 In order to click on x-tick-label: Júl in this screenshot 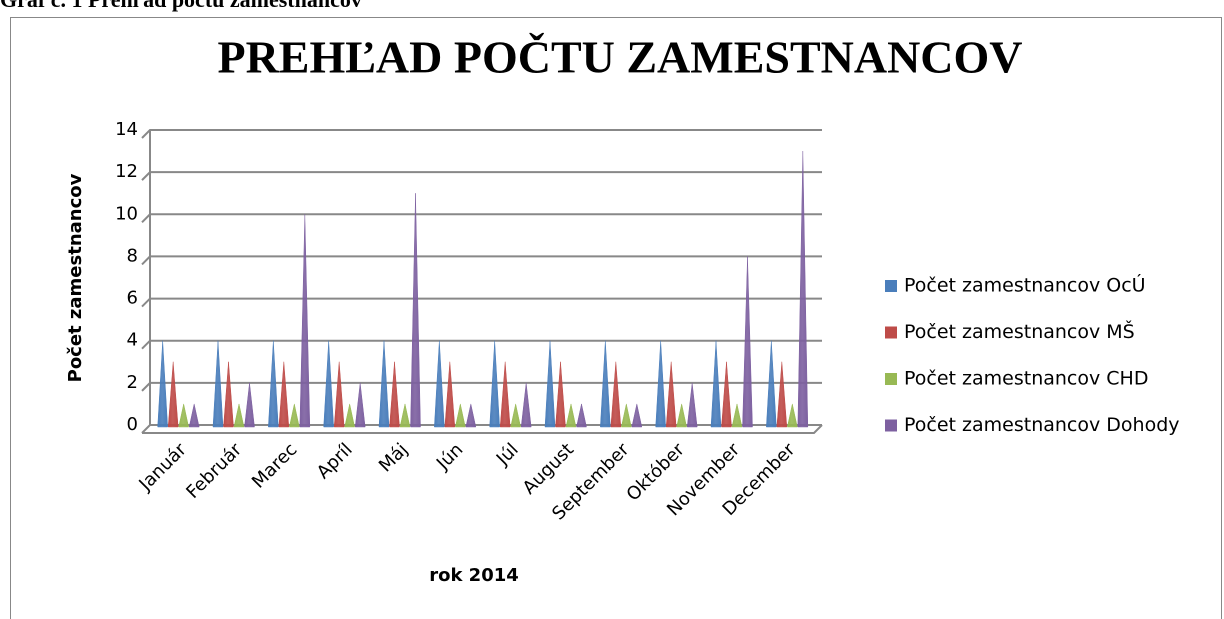, I will do `click(507, 454)`.